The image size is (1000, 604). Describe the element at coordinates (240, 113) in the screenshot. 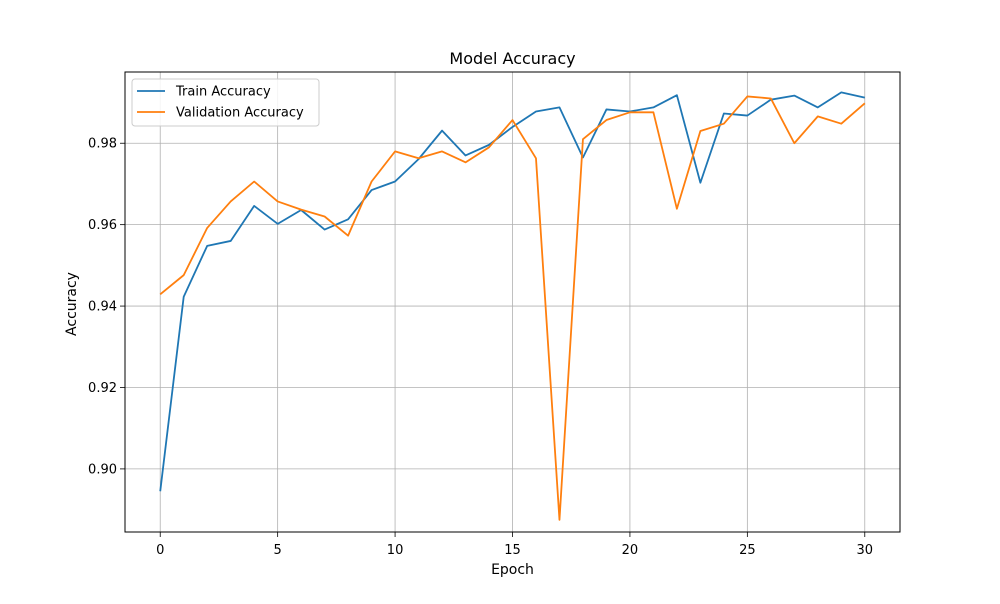

I see `legend-label-validation-accuracy: Validation Accuracy` at that location.